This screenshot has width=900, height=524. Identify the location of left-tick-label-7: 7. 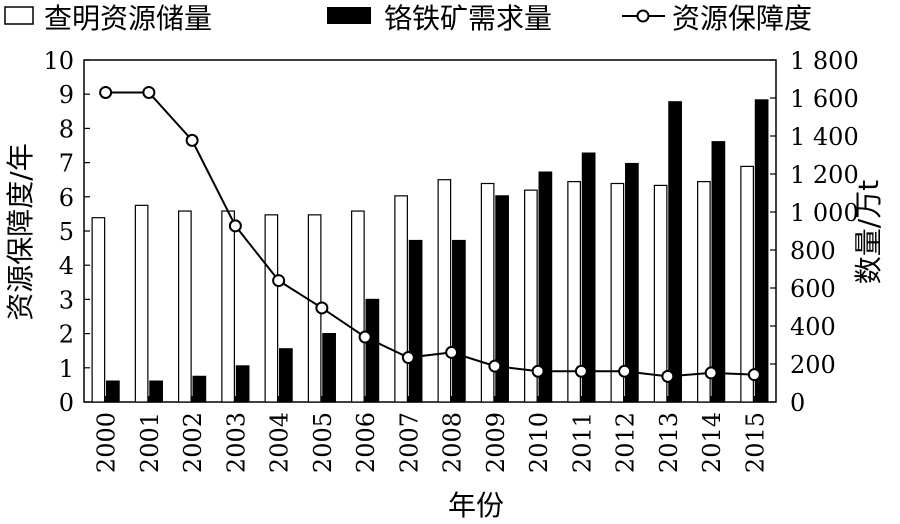
(66, 164).